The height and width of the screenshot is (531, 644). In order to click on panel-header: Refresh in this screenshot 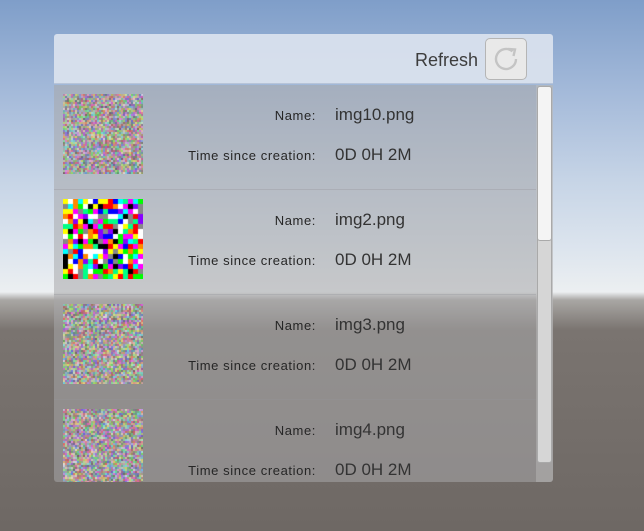, I will do `click(303, 59)`.